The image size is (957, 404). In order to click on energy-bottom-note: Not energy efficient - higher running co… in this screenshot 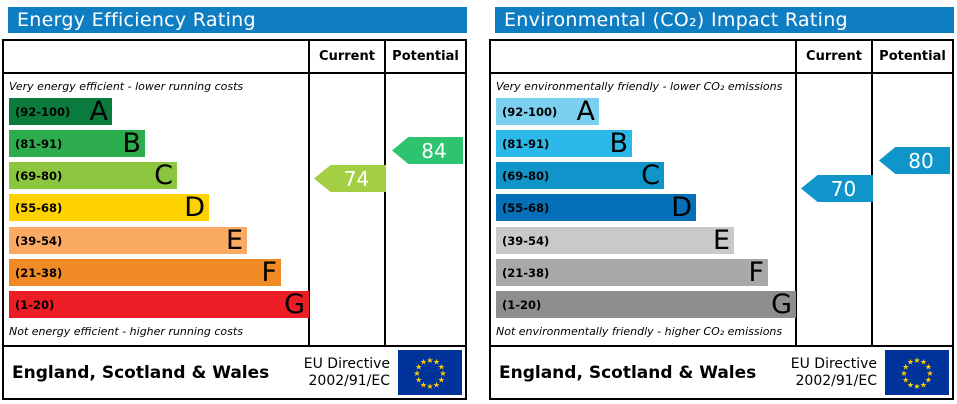, I will do `click(126, 331)`.